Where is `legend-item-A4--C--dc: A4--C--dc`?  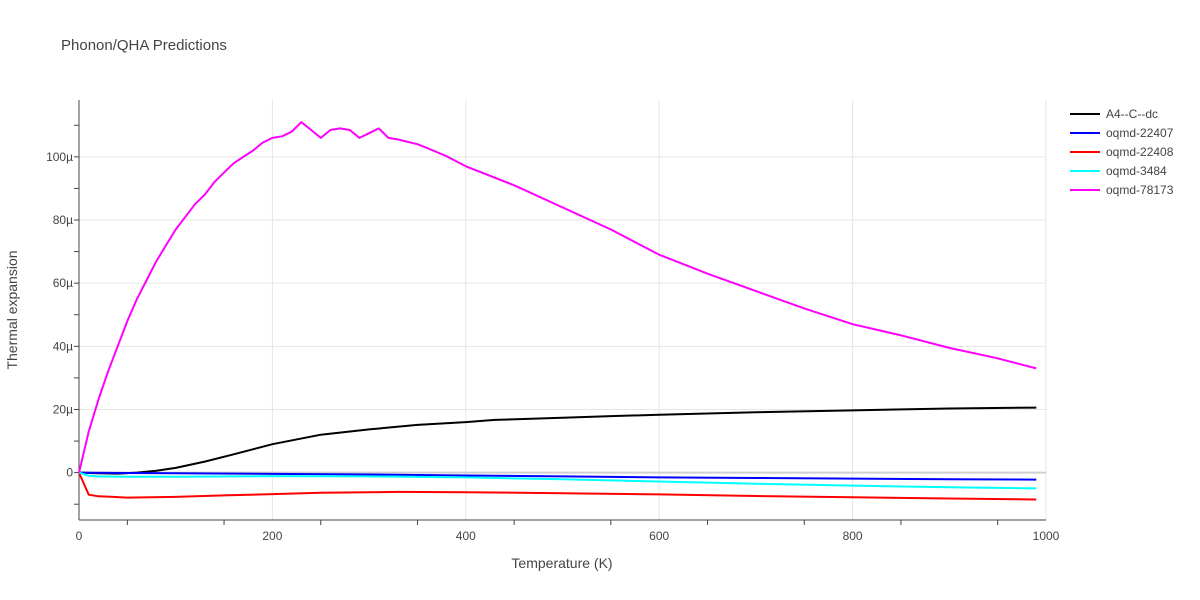 legend-item-A4--C--dc: A4--C--dc is located at coordinates (1114, 114).